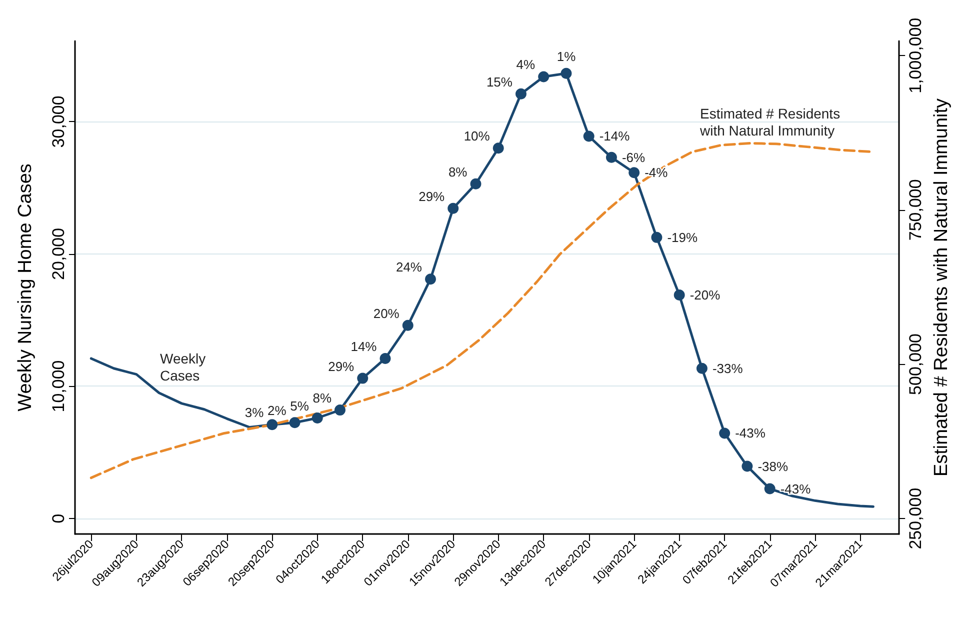 The height and width of the screenshot is (620, 967). What do you see at coordinates (300, 406) in the screenshot?
I see `annotation: 5%` at bounding box center [300, 406].